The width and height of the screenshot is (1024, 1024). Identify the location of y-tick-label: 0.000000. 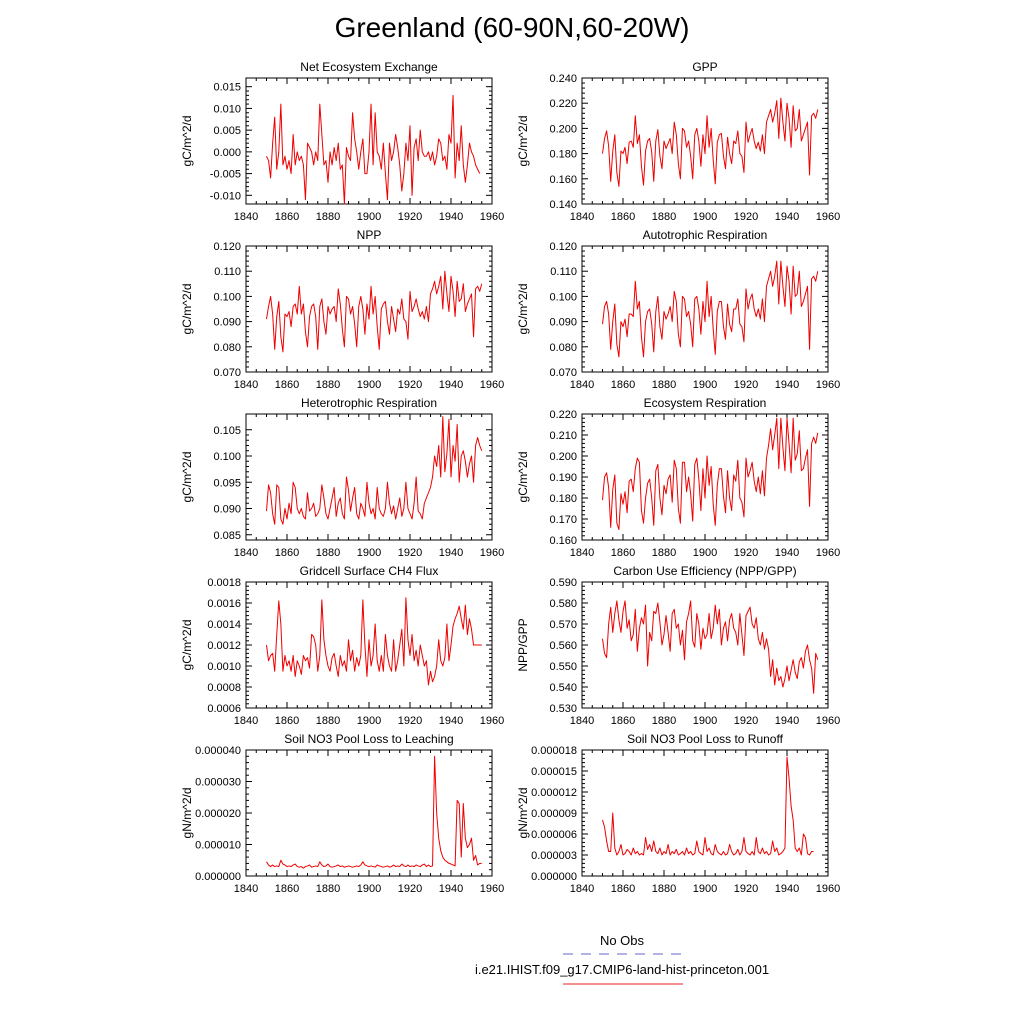
(554, 877).